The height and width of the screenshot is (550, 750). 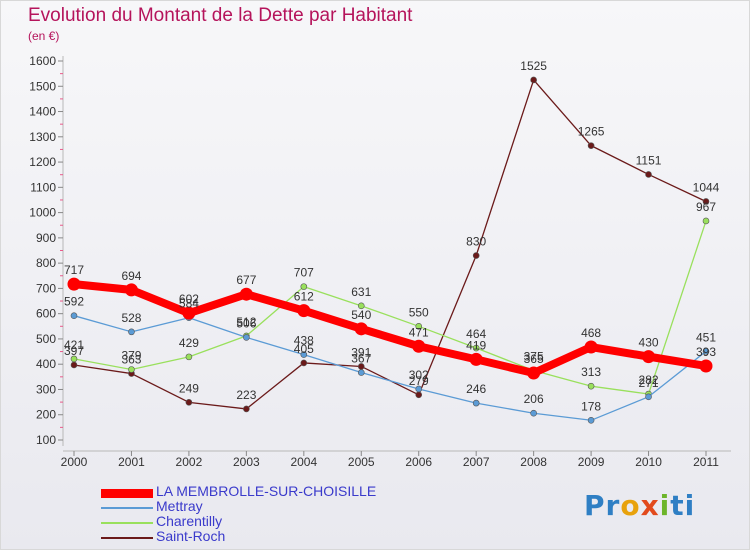 I want to click on y-tick-label: 1500, so click(x=42, y=86).